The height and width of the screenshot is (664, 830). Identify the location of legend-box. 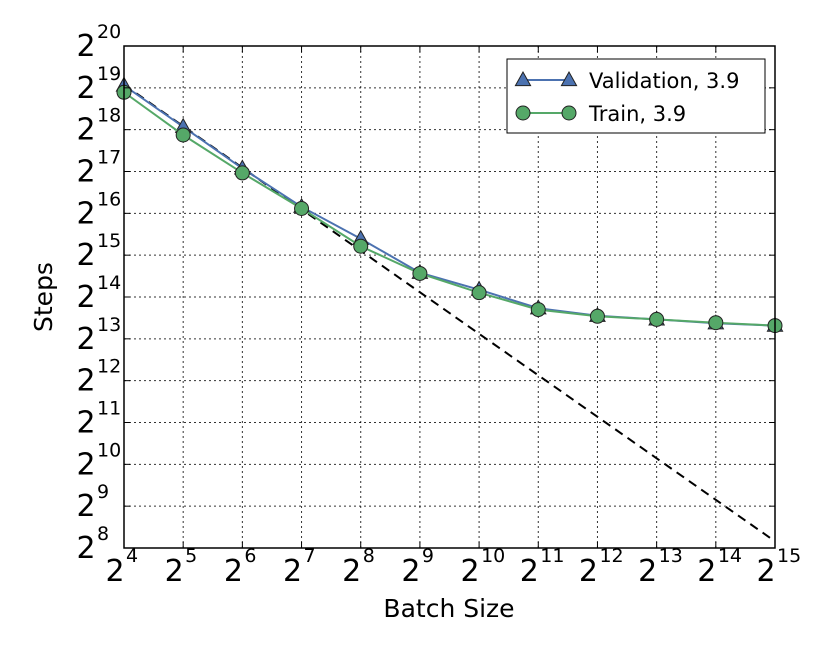
(636, 96).